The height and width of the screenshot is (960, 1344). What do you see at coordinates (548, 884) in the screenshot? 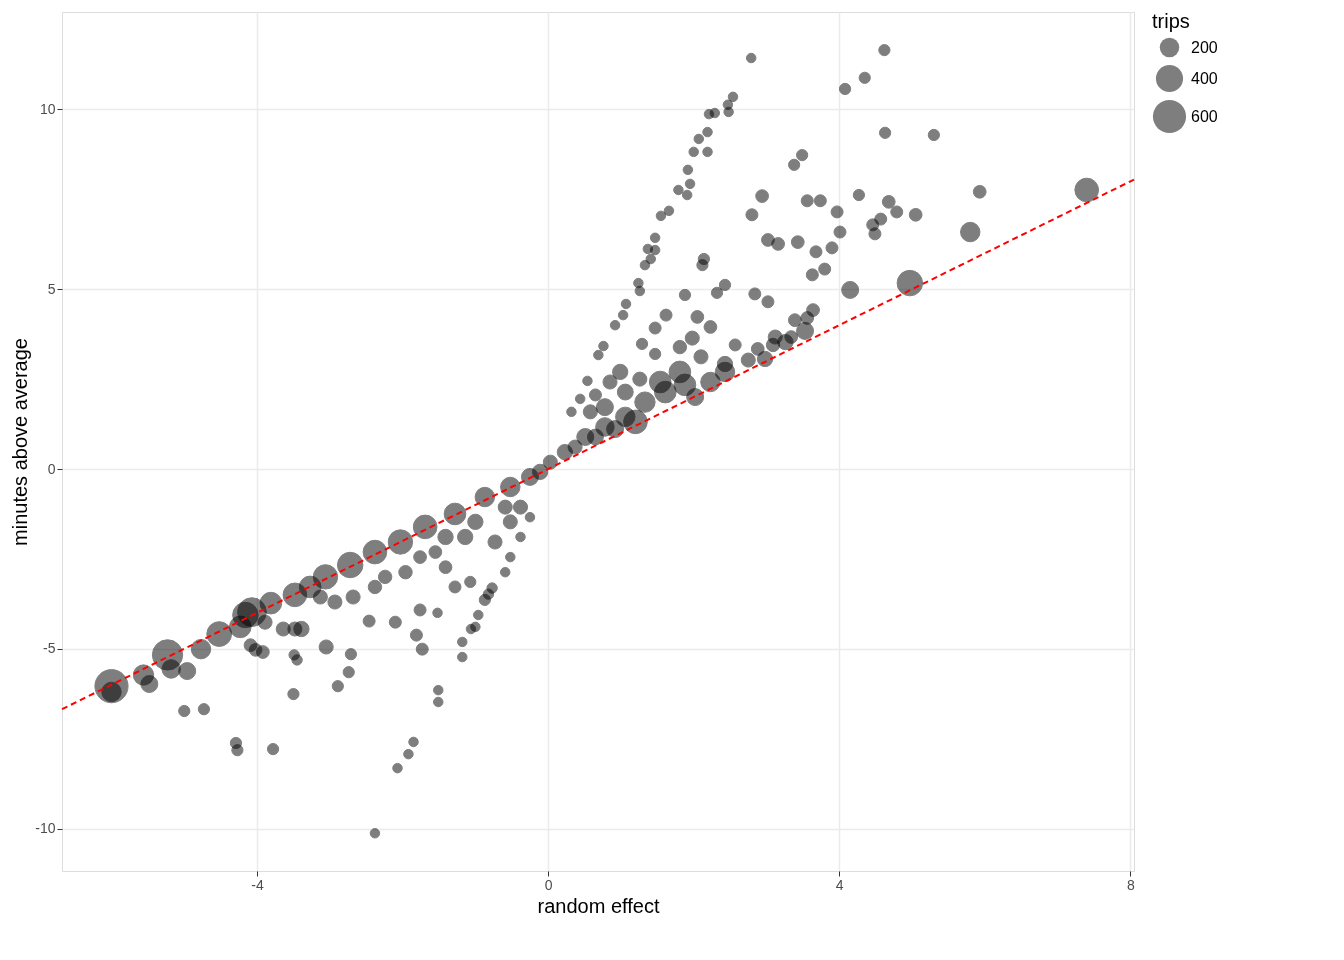
I see `x-tick-label: 0` at bounding box center [548, 884].